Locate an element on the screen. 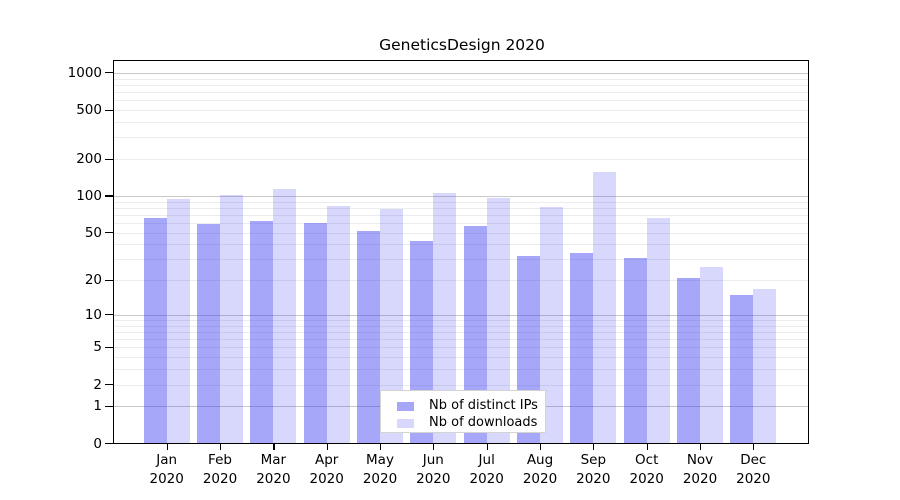 The image size is (900, 500). bar-distinct-ips-oct is located at coordinates (635, 350).